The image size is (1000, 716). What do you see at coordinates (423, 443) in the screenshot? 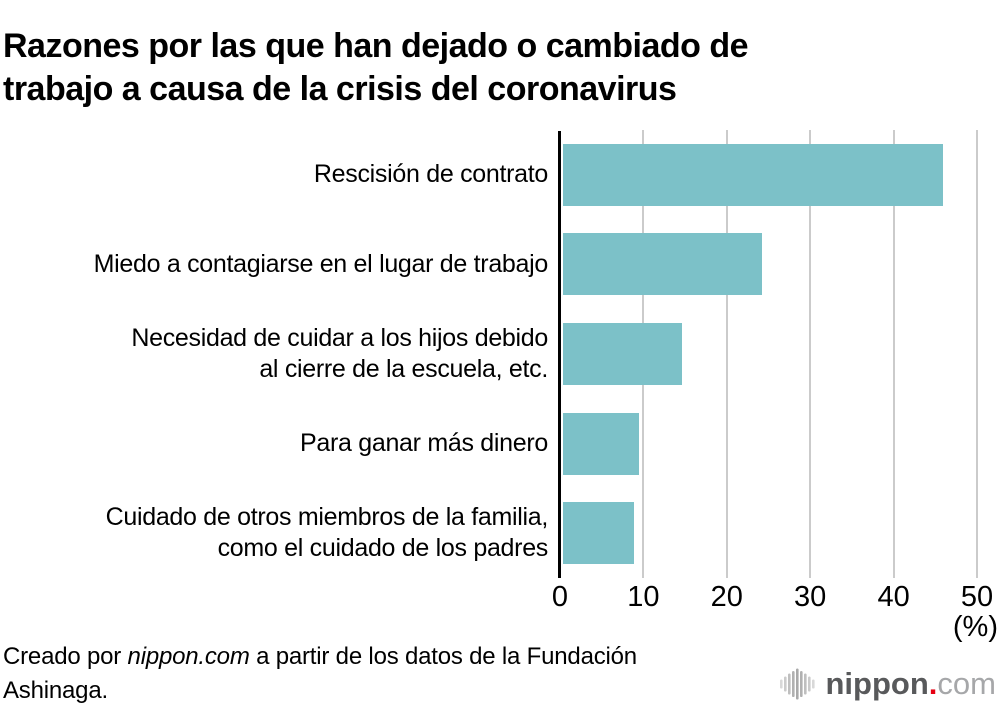
I see `category-label: Para ganar más dinero` at bounding box center [423, 443].